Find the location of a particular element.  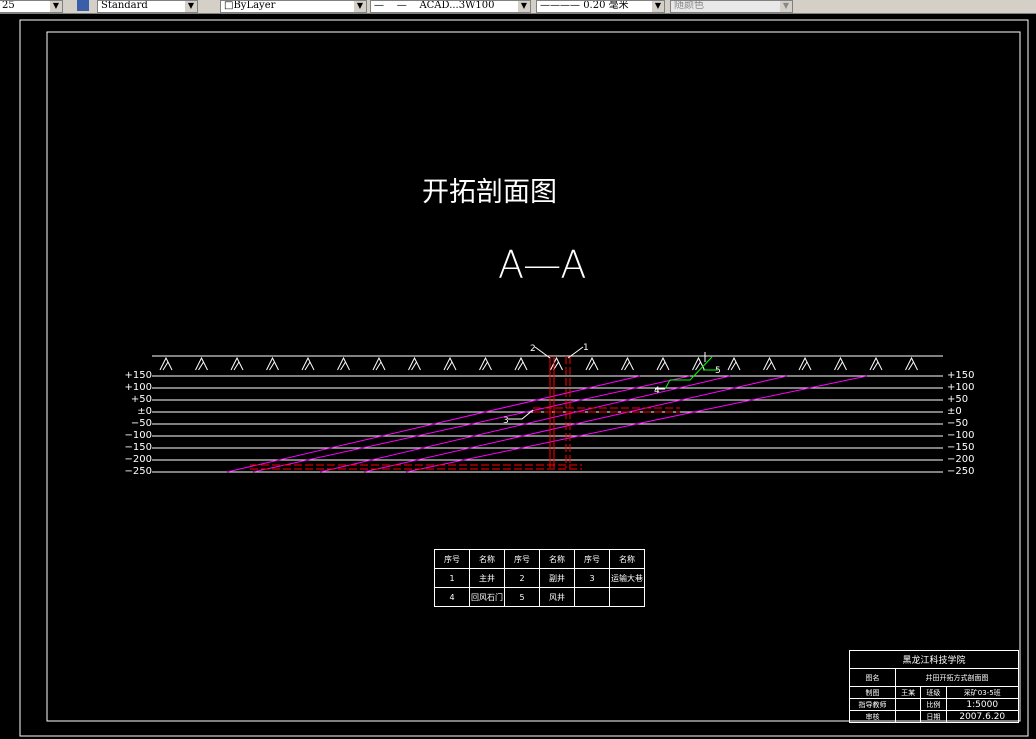

cell: 副井 is located at coordinates (557, 578).